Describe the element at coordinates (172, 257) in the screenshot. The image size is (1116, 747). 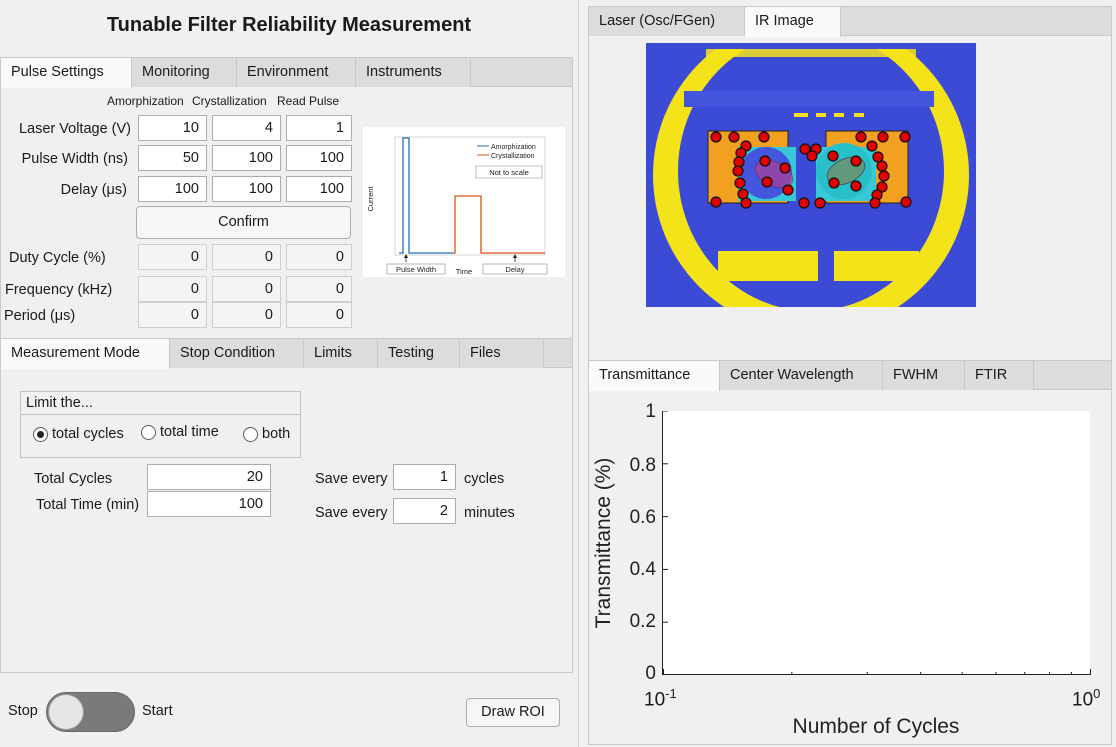
I see `duty-cycle-amorphization-value: 0` at that location.